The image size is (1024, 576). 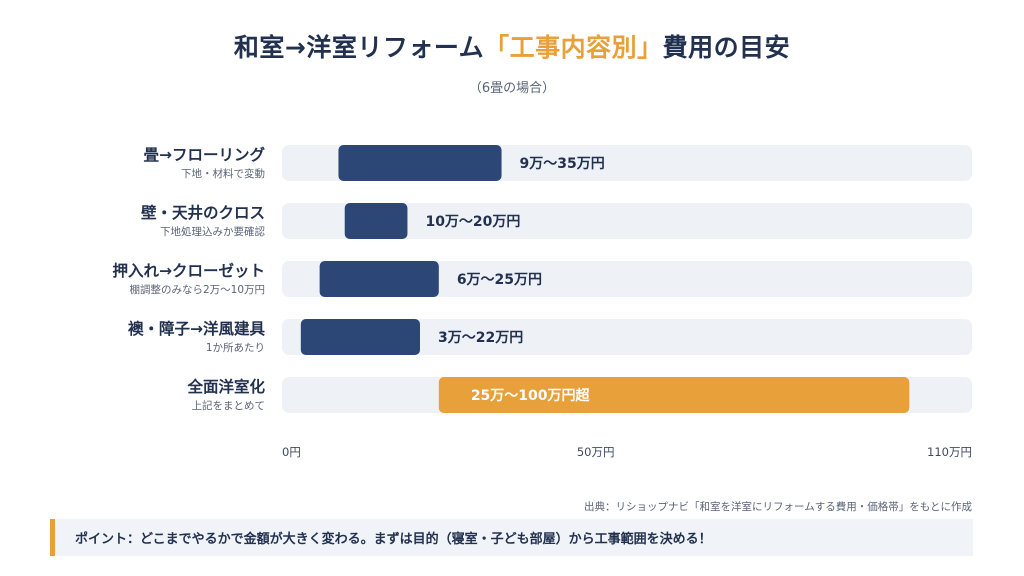 I want to click on x-tick-label: 50万円, so click(x=596, y=452).